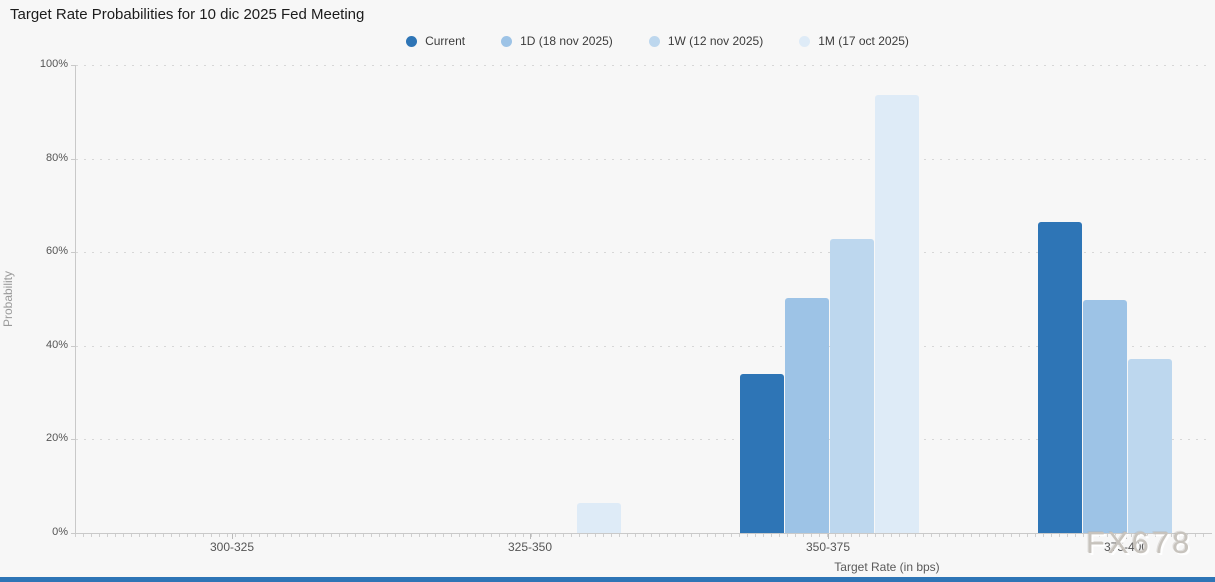 Image resolution: width=1215 pixels, height=582 pixels. I want to click on legend-item-label: 1W (12 nov 2025), so click(715, 41).